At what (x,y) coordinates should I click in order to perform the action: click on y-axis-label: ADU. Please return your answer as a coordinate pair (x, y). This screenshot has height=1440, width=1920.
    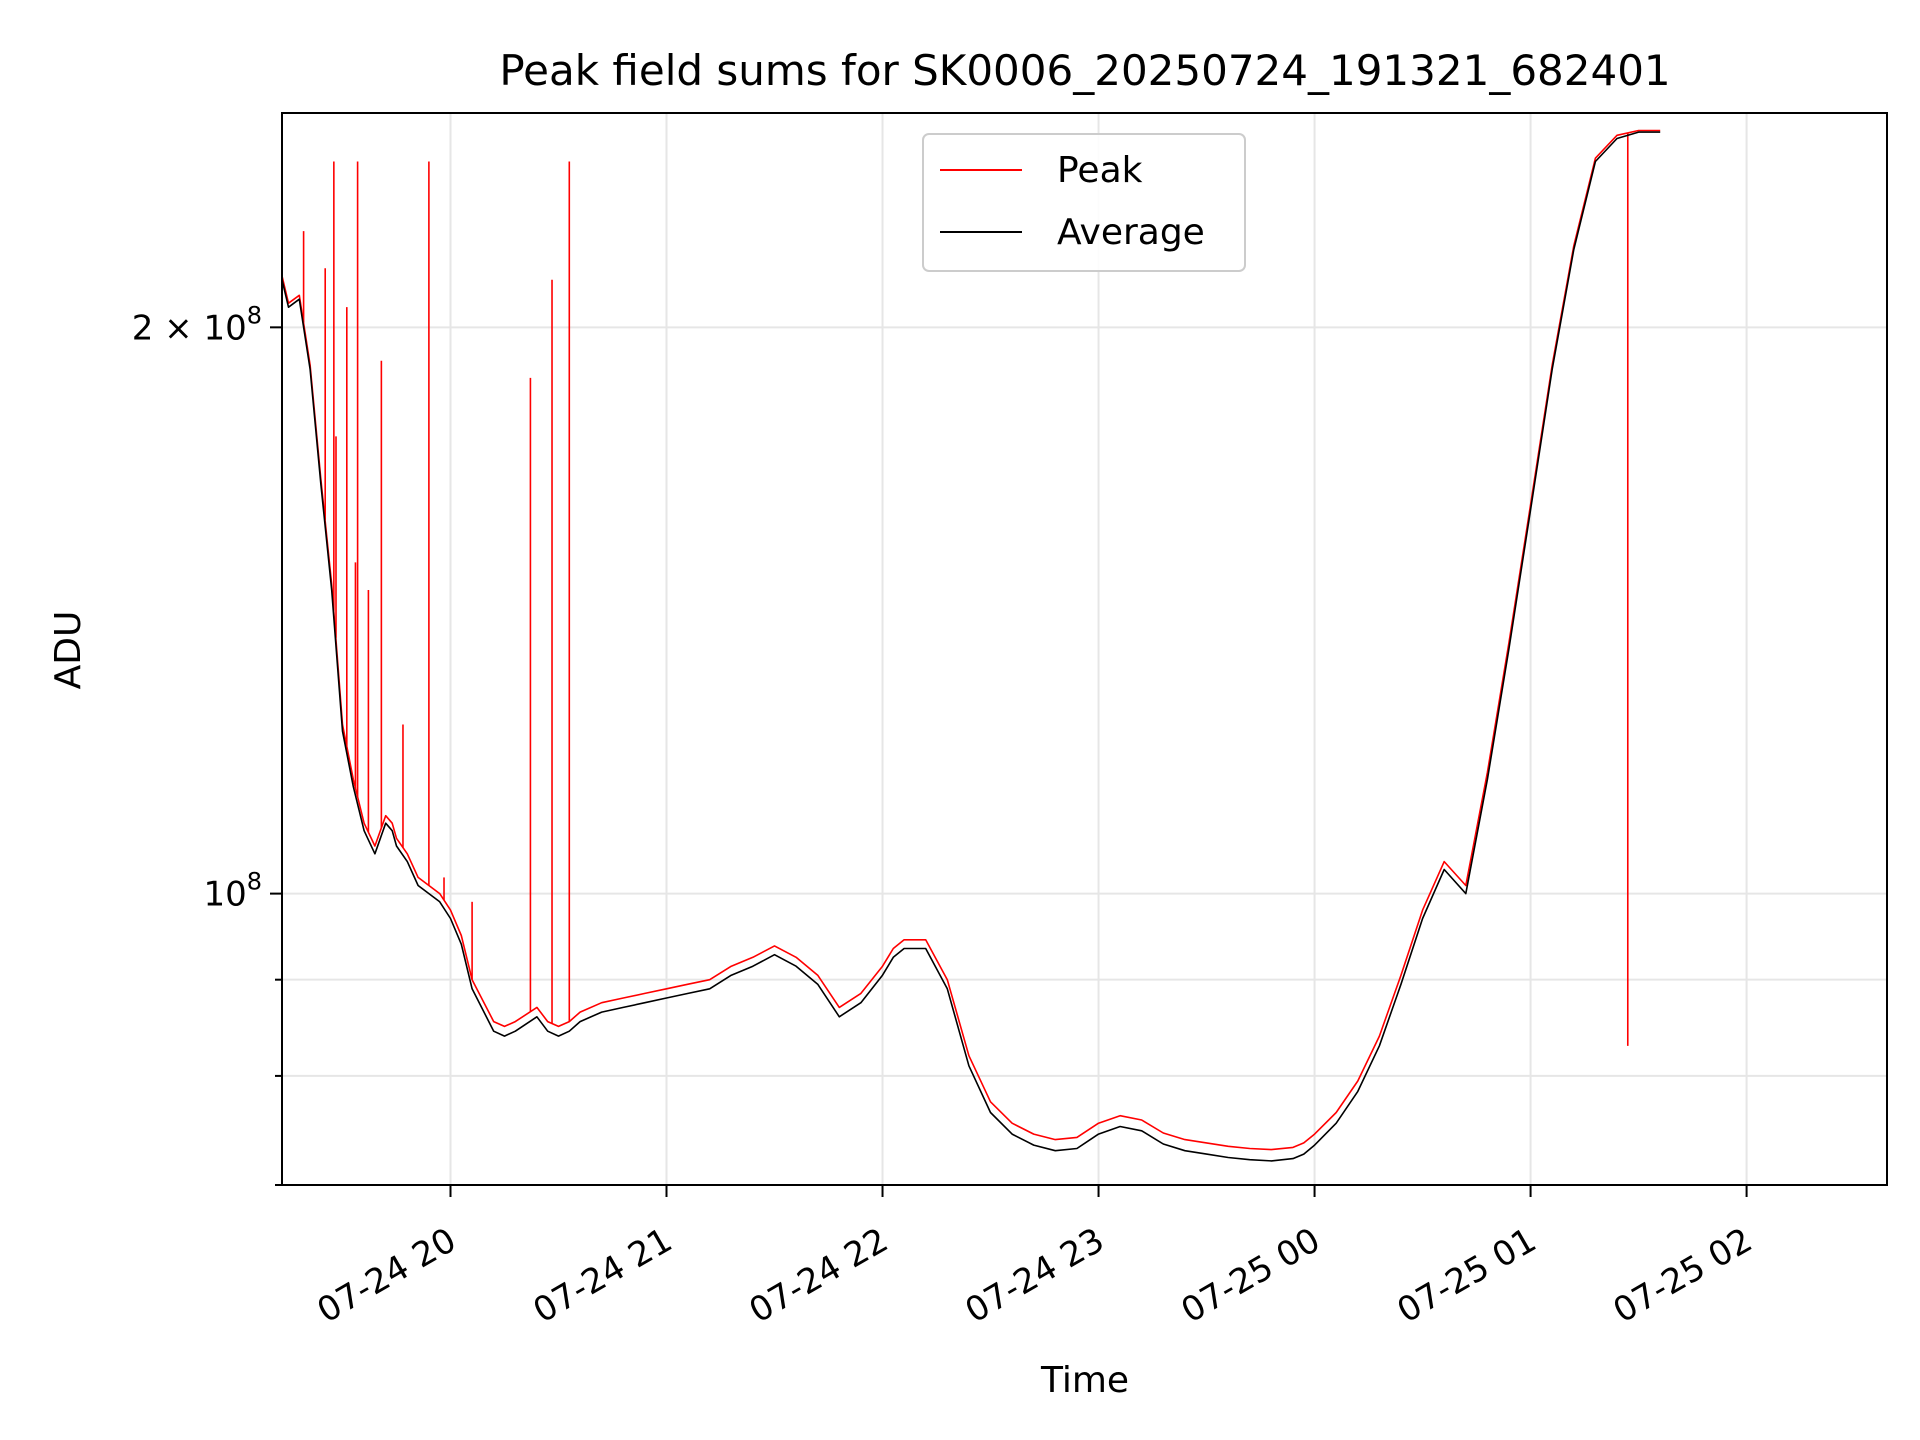
    Looking at the image, I should click on (68, 650).